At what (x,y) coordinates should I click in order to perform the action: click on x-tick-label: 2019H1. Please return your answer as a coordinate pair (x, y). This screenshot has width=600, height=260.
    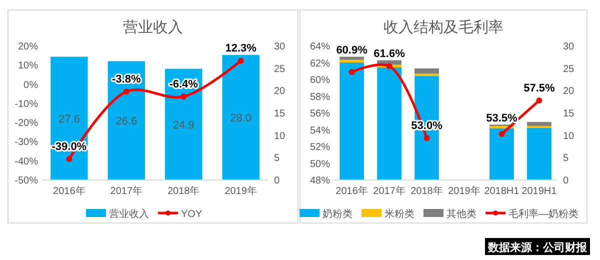
    Looking at the image, I should click on (540, 191).